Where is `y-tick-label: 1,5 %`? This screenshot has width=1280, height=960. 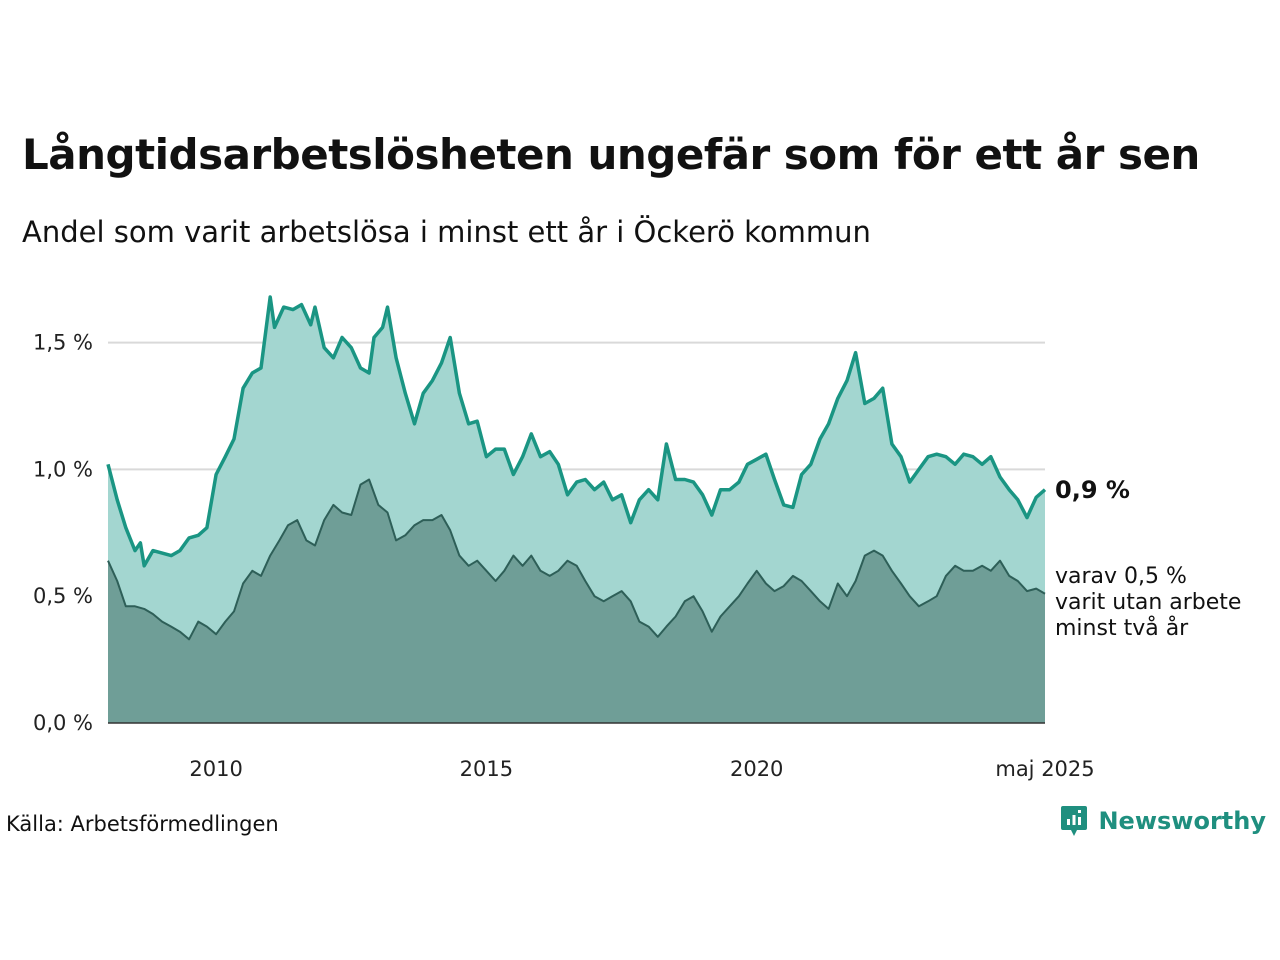
y-tick-label: 1,5 % is located at coordinates (63, 343).